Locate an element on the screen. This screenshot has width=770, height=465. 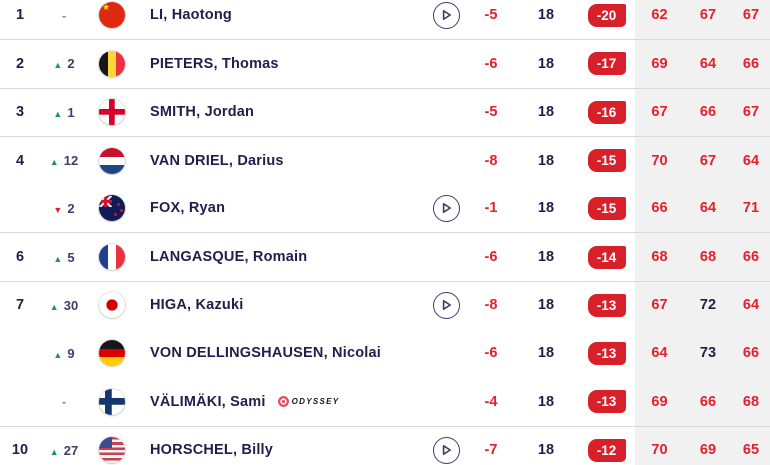
move-down-icon is located at coordinates (57, 208).